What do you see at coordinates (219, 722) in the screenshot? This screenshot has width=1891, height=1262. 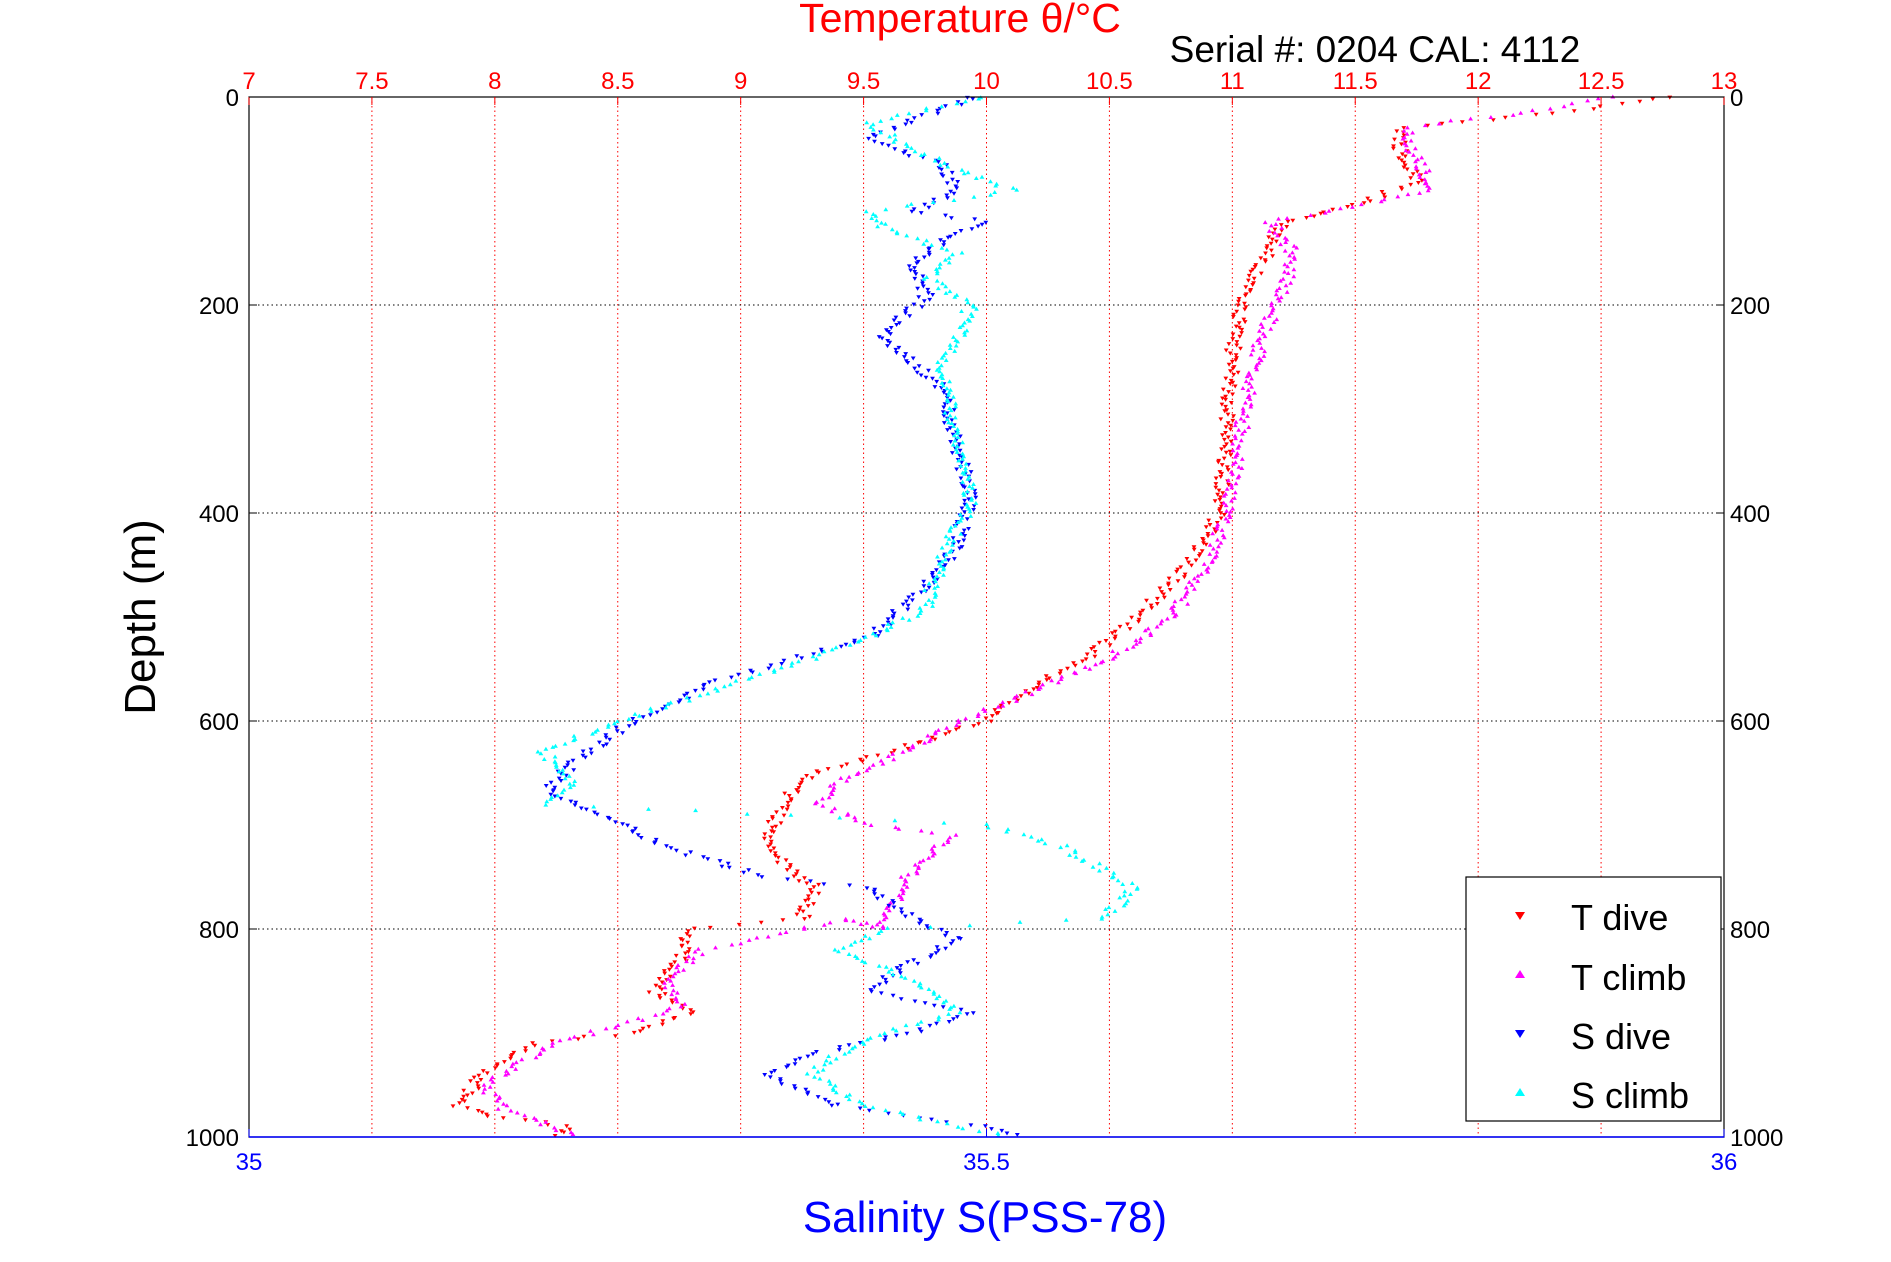 I see `left-depth-tick-label: 600` at bounding box center [219, 722].